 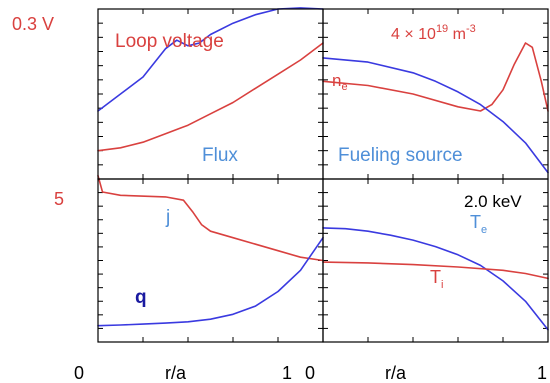 I want to click on series-line-top-left-loop-voltage, so click(x=210, y=97).